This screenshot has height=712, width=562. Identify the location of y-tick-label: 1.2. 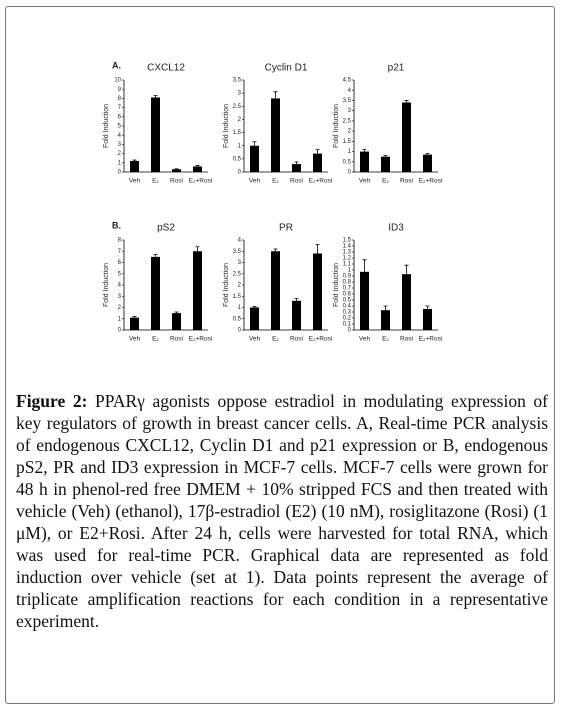
(347, 259).